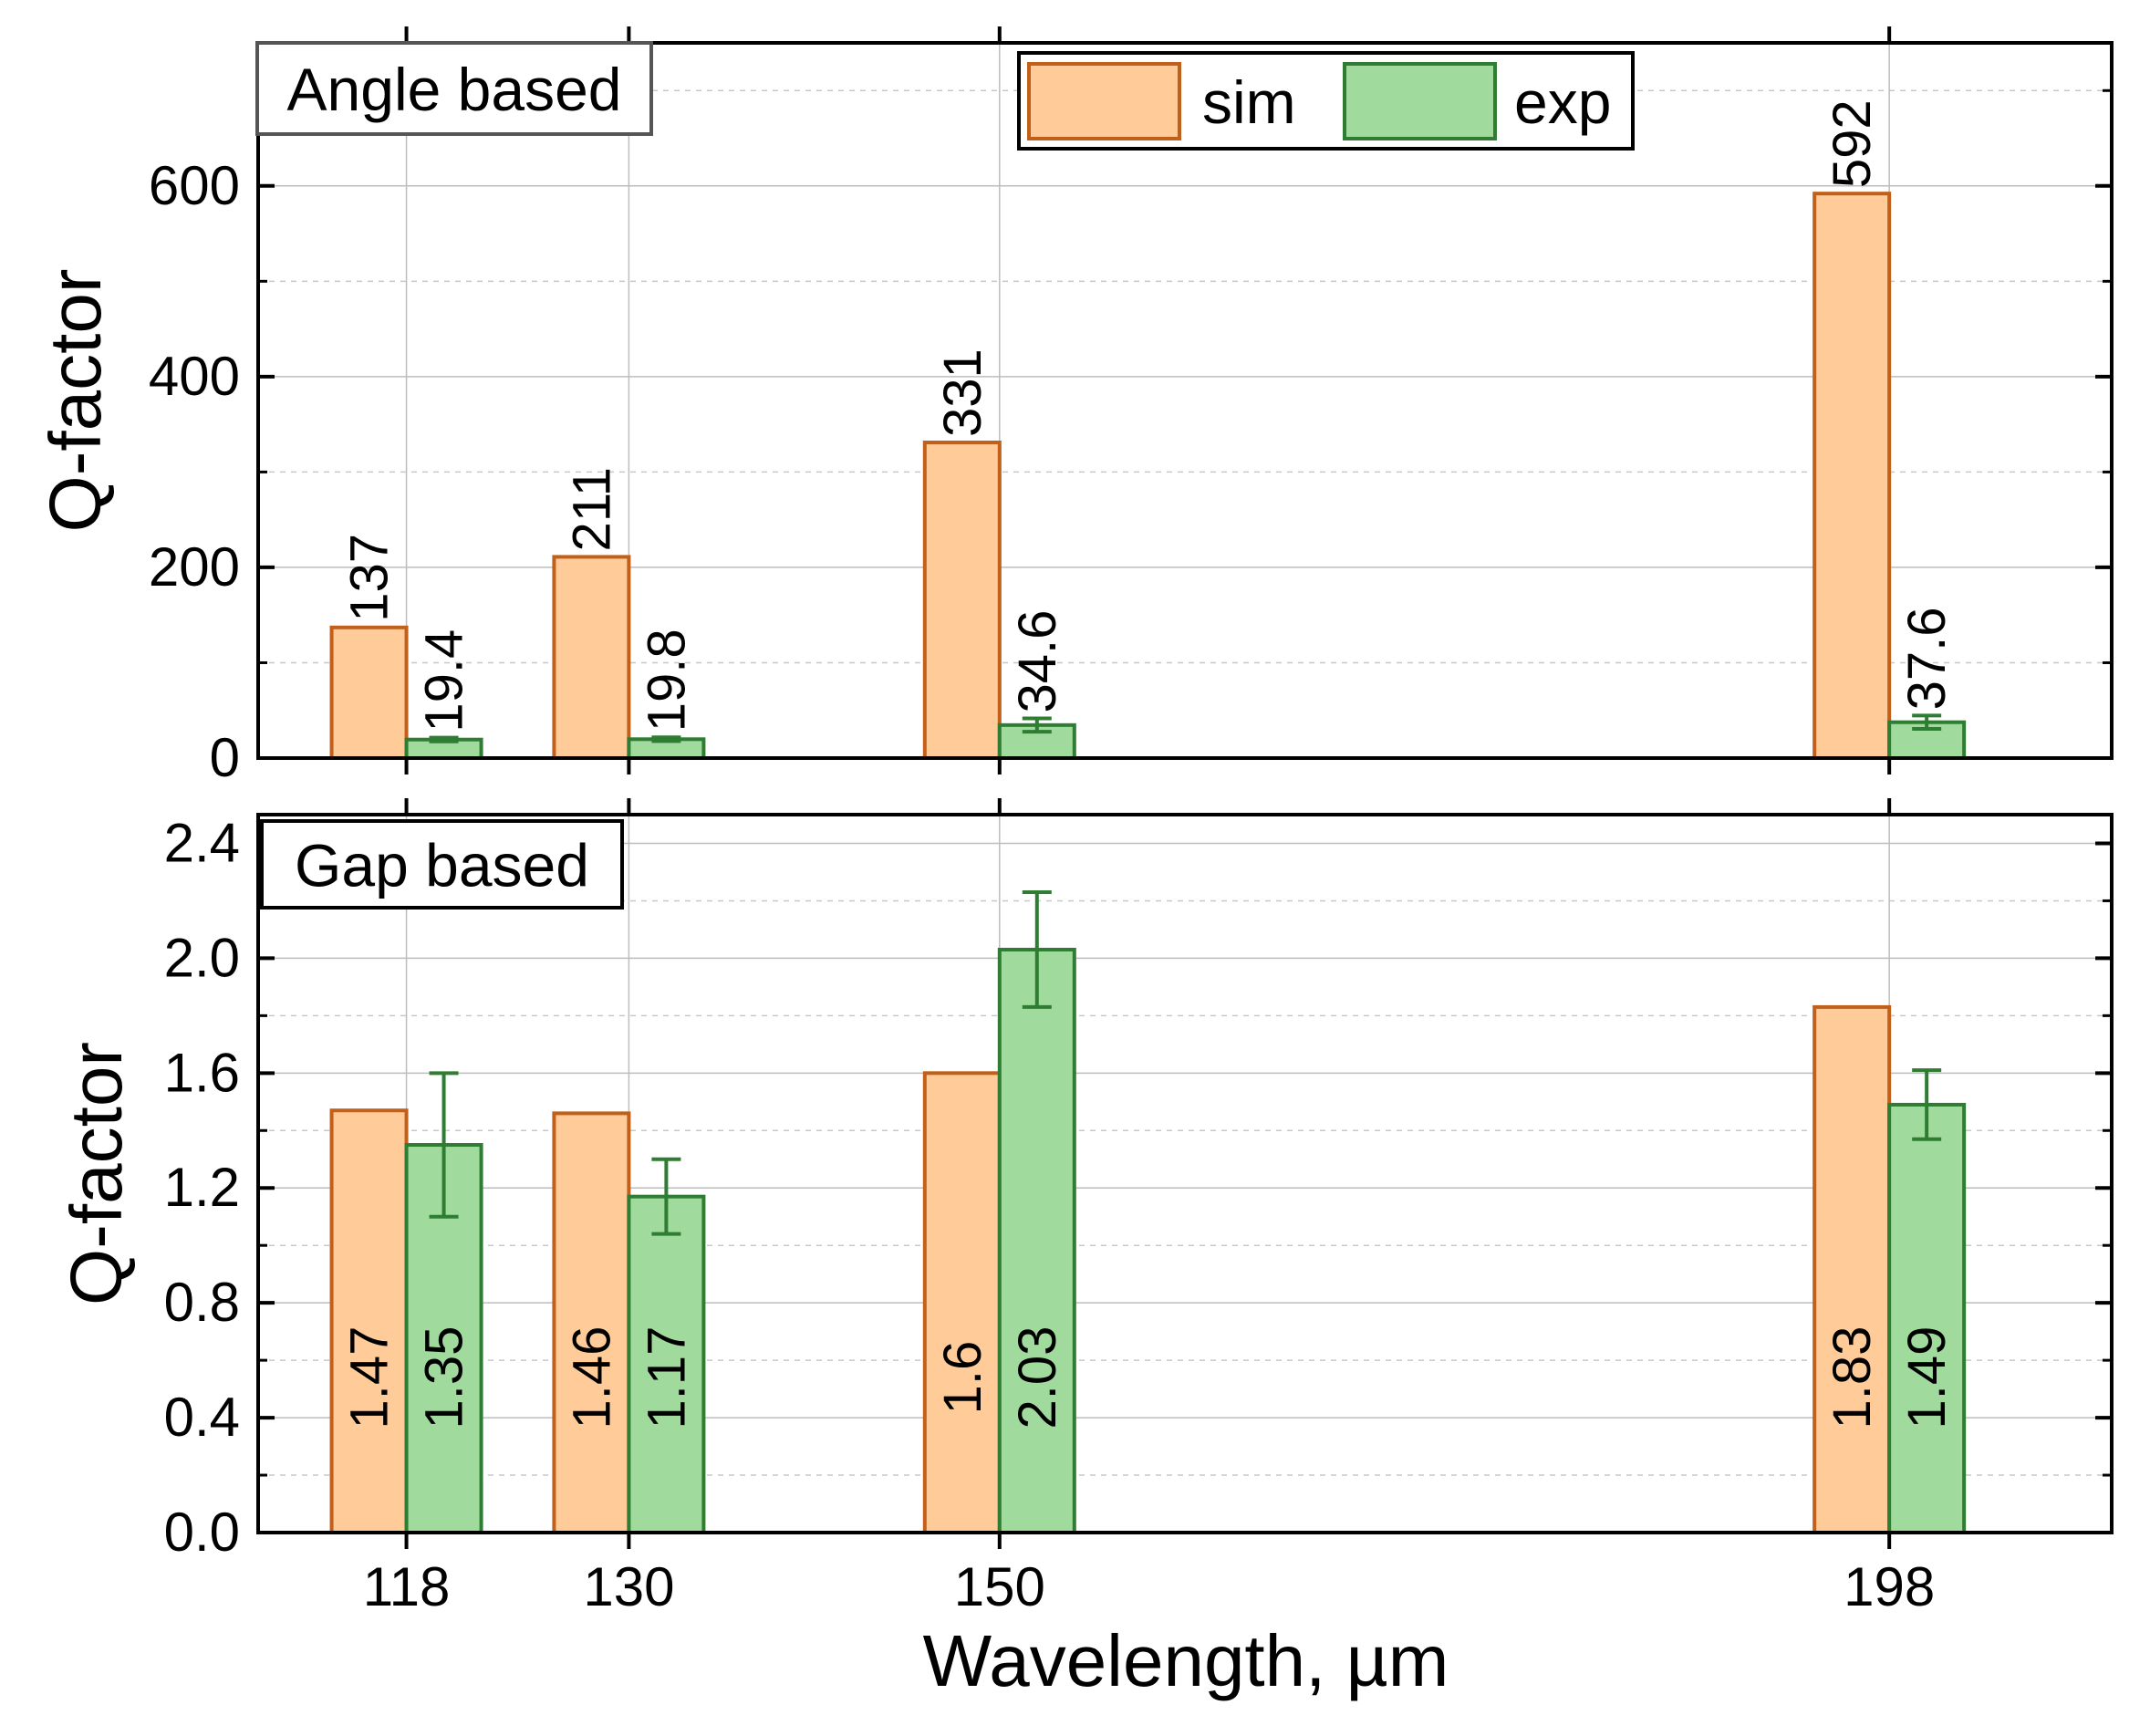  What do you see at coordinates (666, 1377) in the screenshot?
I see `gap-value-label-exp: 1.17` at bounding box center [666, 1377].